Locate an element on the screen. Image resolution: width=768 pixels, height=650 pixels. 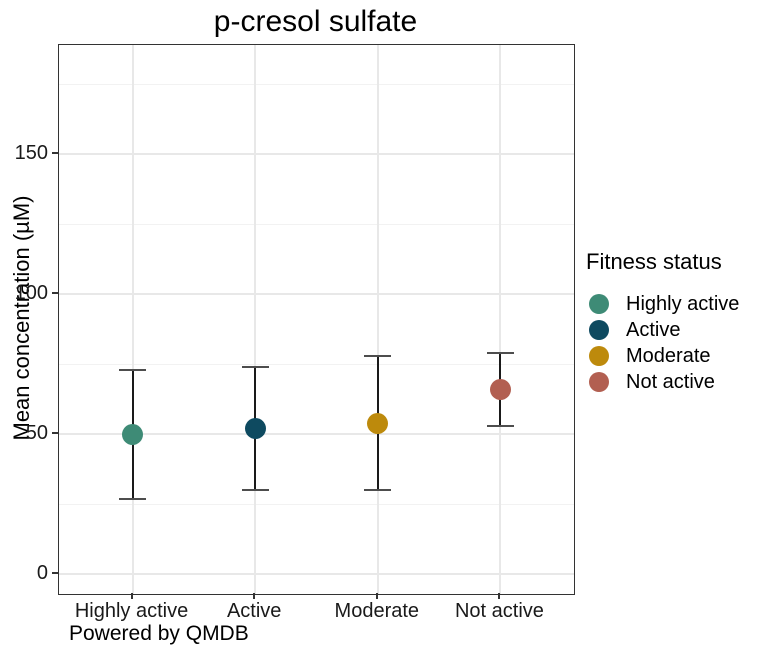
y-tick-label: 150 is located at coordinates (31, 153).